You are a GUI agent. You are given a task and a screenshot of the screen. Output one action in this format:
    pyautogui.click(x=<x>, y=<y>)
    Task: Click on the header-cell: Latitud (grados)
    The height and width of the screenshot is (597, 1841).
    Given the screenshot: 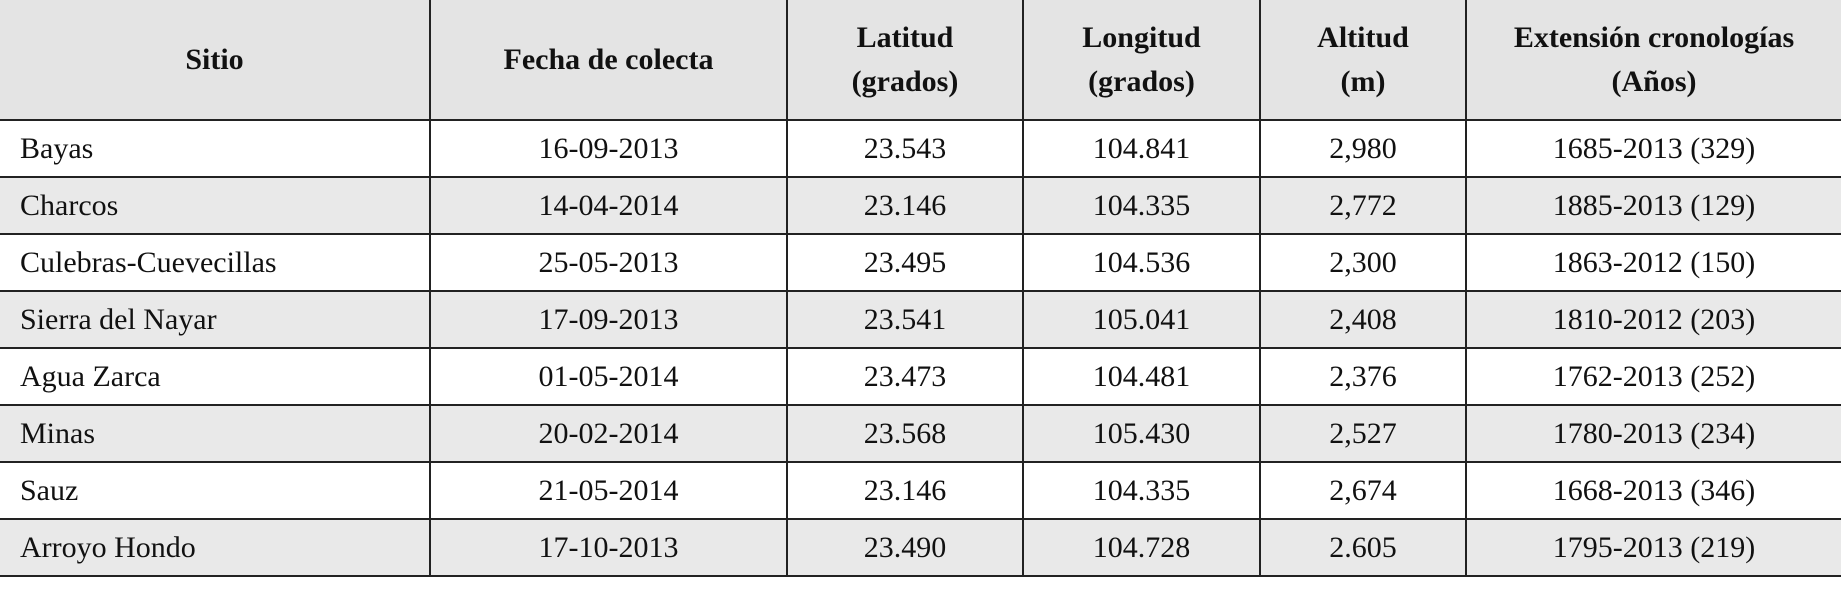 What is the action you would take?
    pyautogui.click(x=905, y=60)
    